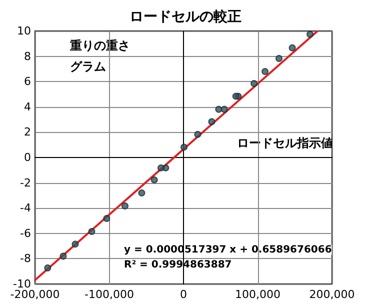  Describe the element at coordinates (22, 284) in the screenshot. I see `y-tick-label: -10` at that location.